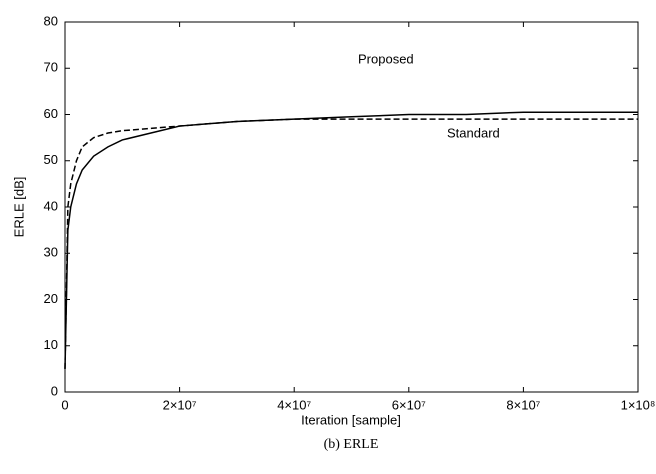 The width and height of the screenshot is (656, 474). What do you see at coordinates (64, 404) in the screenshot?
I see `x-tick-label: 0` at bounding box center [64, 404].